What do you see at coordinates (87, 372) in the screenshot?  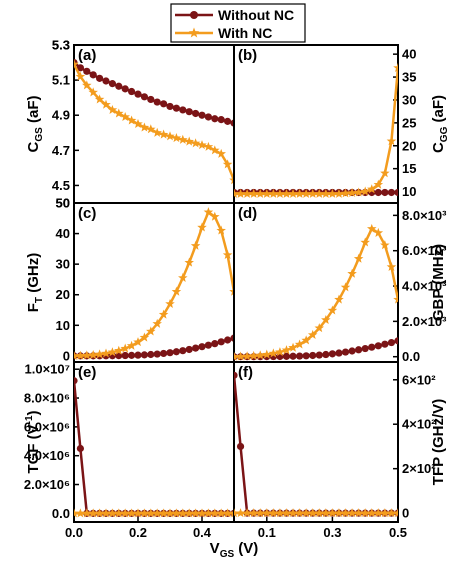 I see `panel-label: (e)` at bounding box center [87, 372].